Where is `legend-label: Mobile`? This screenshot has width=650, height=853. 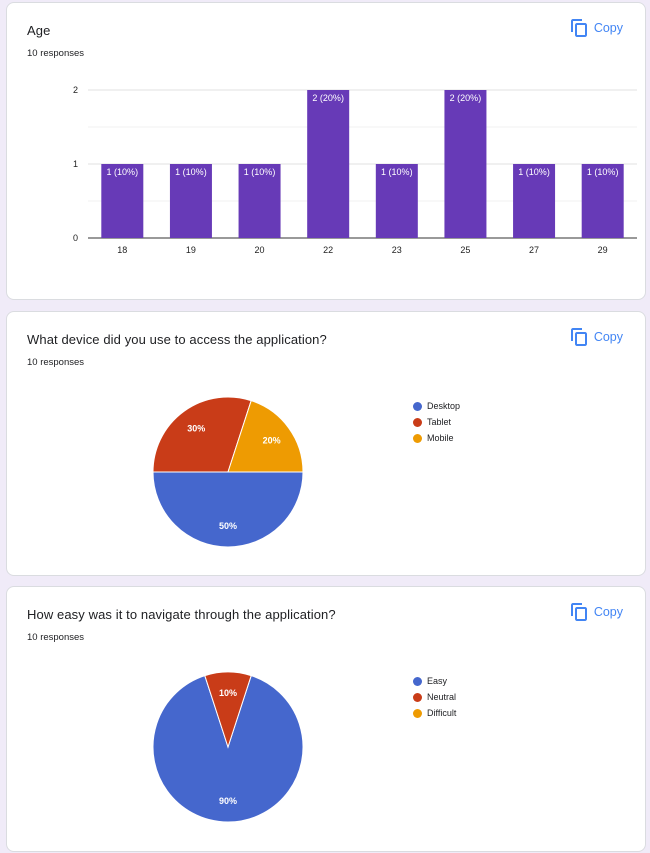 legend-label: Mobile is located at coordinates (440, 438).